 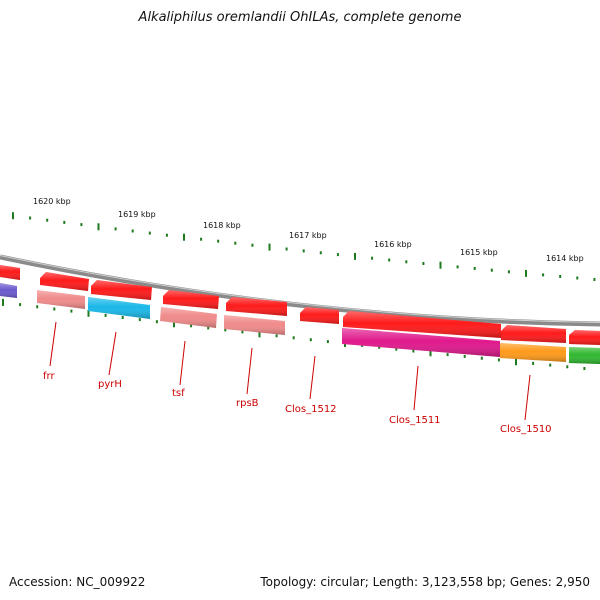 What do you see at coordinates (222, 225) in the screenshot?
I see `ruler-label-1618: 1618 kbp` at bounding box center [222, 225].